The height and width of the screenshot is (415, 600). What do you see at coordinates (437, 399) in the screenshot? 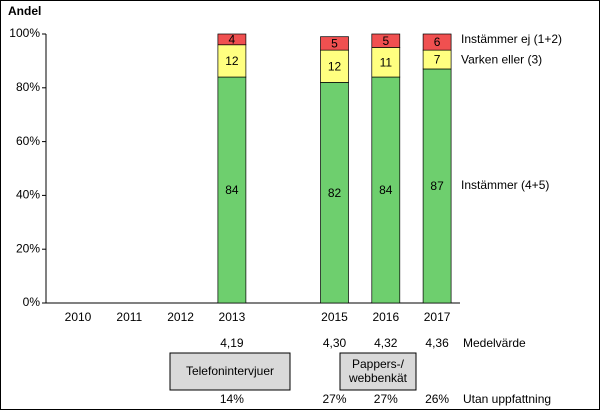
I see `row-value: 26%` at bounding box center [437, 399].